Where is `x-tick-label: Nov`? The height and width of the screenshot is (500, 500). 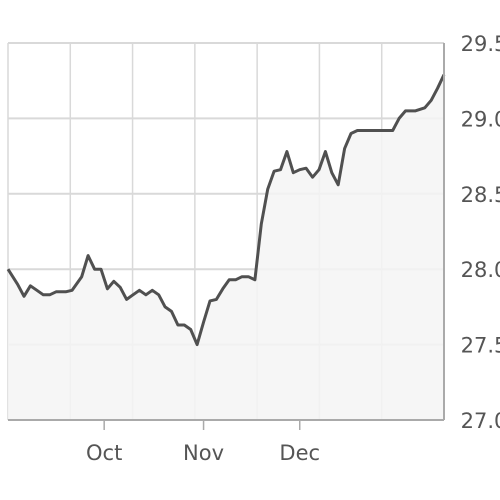
x-tick-label: Nov is located at coordinates (203, 453).